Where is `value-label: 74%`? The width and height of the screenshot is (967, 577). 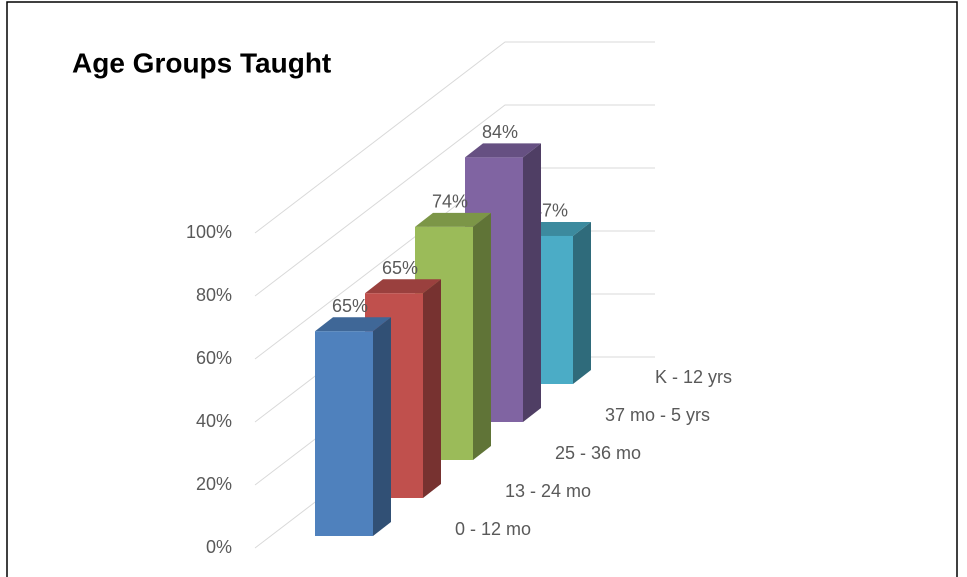
value-label: 74% is located at coordinates (450, 202).